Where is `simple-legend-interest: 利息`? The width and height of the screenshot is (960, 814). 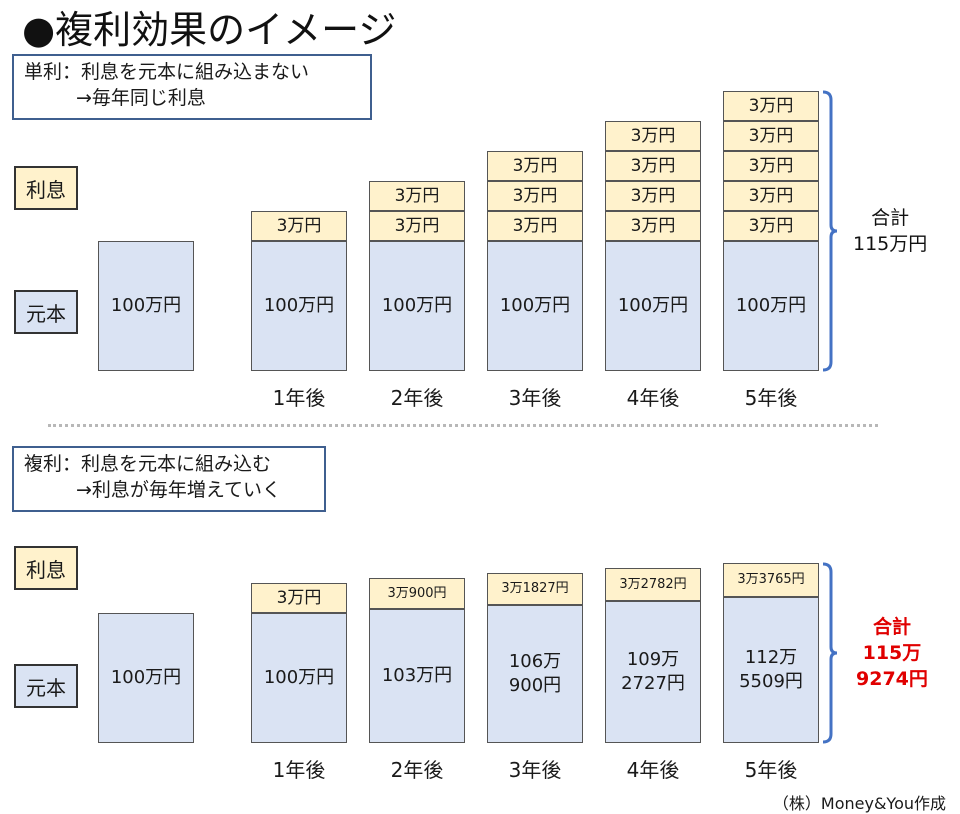
simple-legend-interest: 利息 is located at coordinates (46, 188).